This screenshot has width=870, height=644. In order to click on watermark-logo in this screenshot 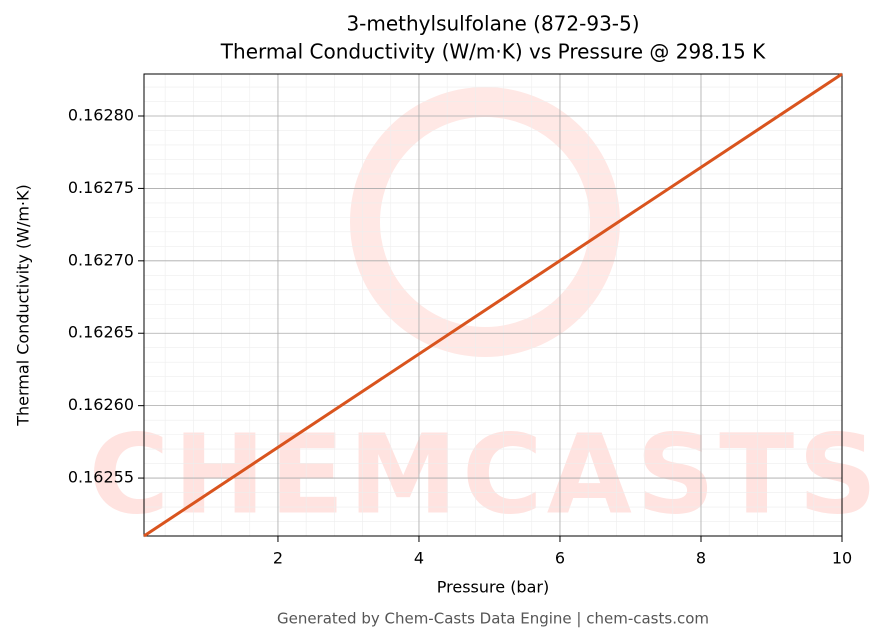, I will do `click(485, 222)`.